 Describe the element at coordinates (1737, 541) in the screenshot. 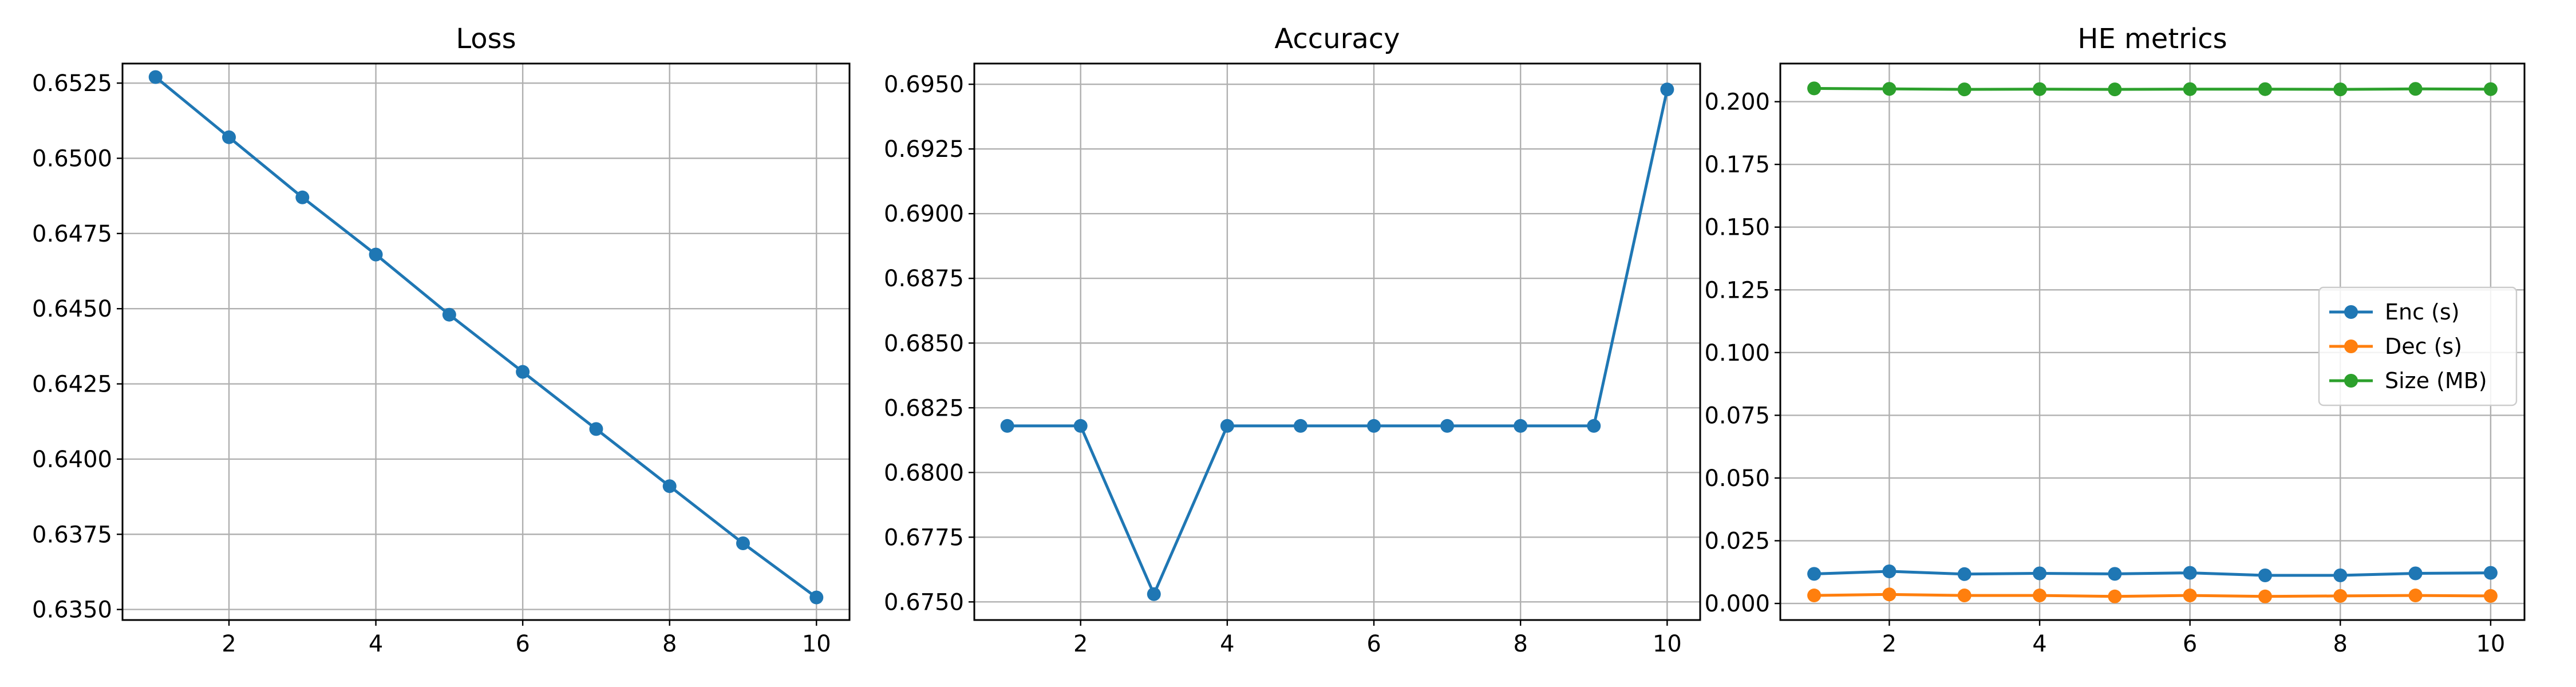

I see `y-tick-label: 0.025` at that location.